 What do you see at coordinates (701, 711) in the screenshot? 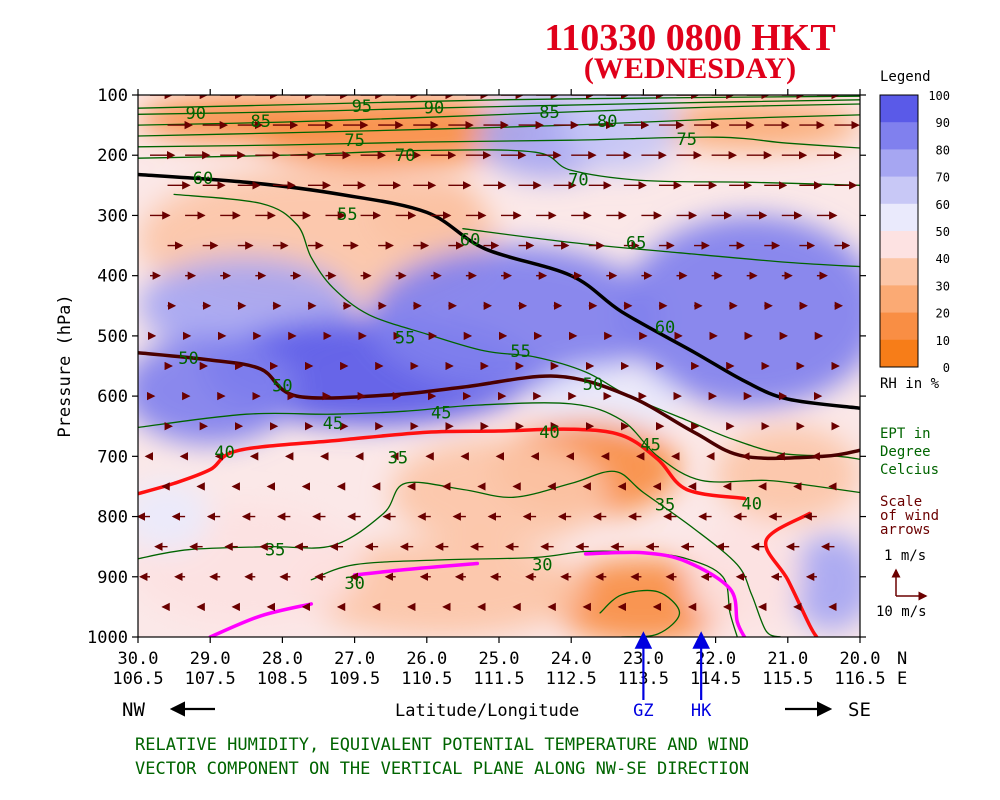
I see `location-marker-label: HK` at bounding box center [701, 711].